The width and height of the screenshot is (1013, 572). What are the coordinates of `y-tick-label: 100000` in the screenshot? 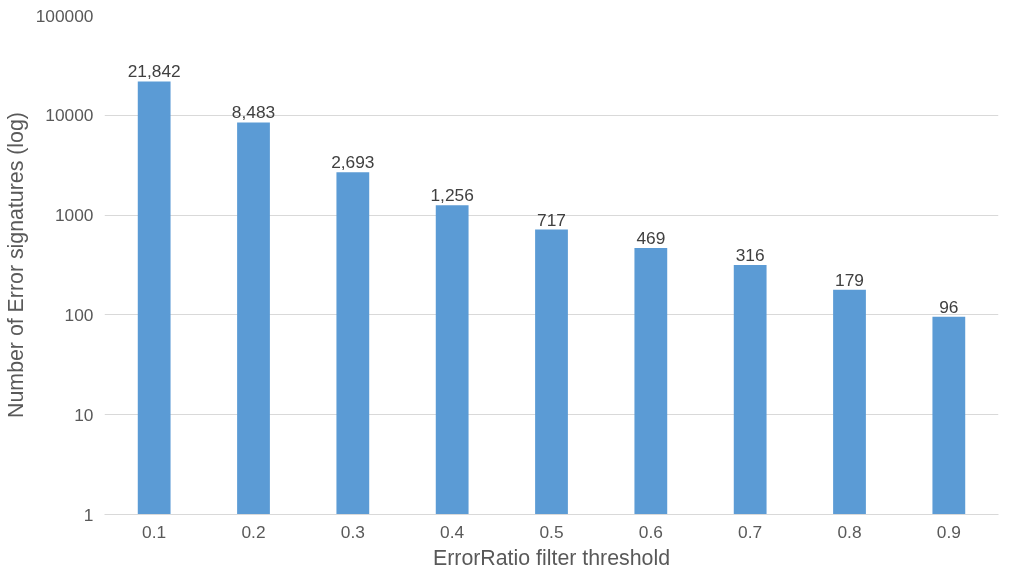 It's located at (64, 15).